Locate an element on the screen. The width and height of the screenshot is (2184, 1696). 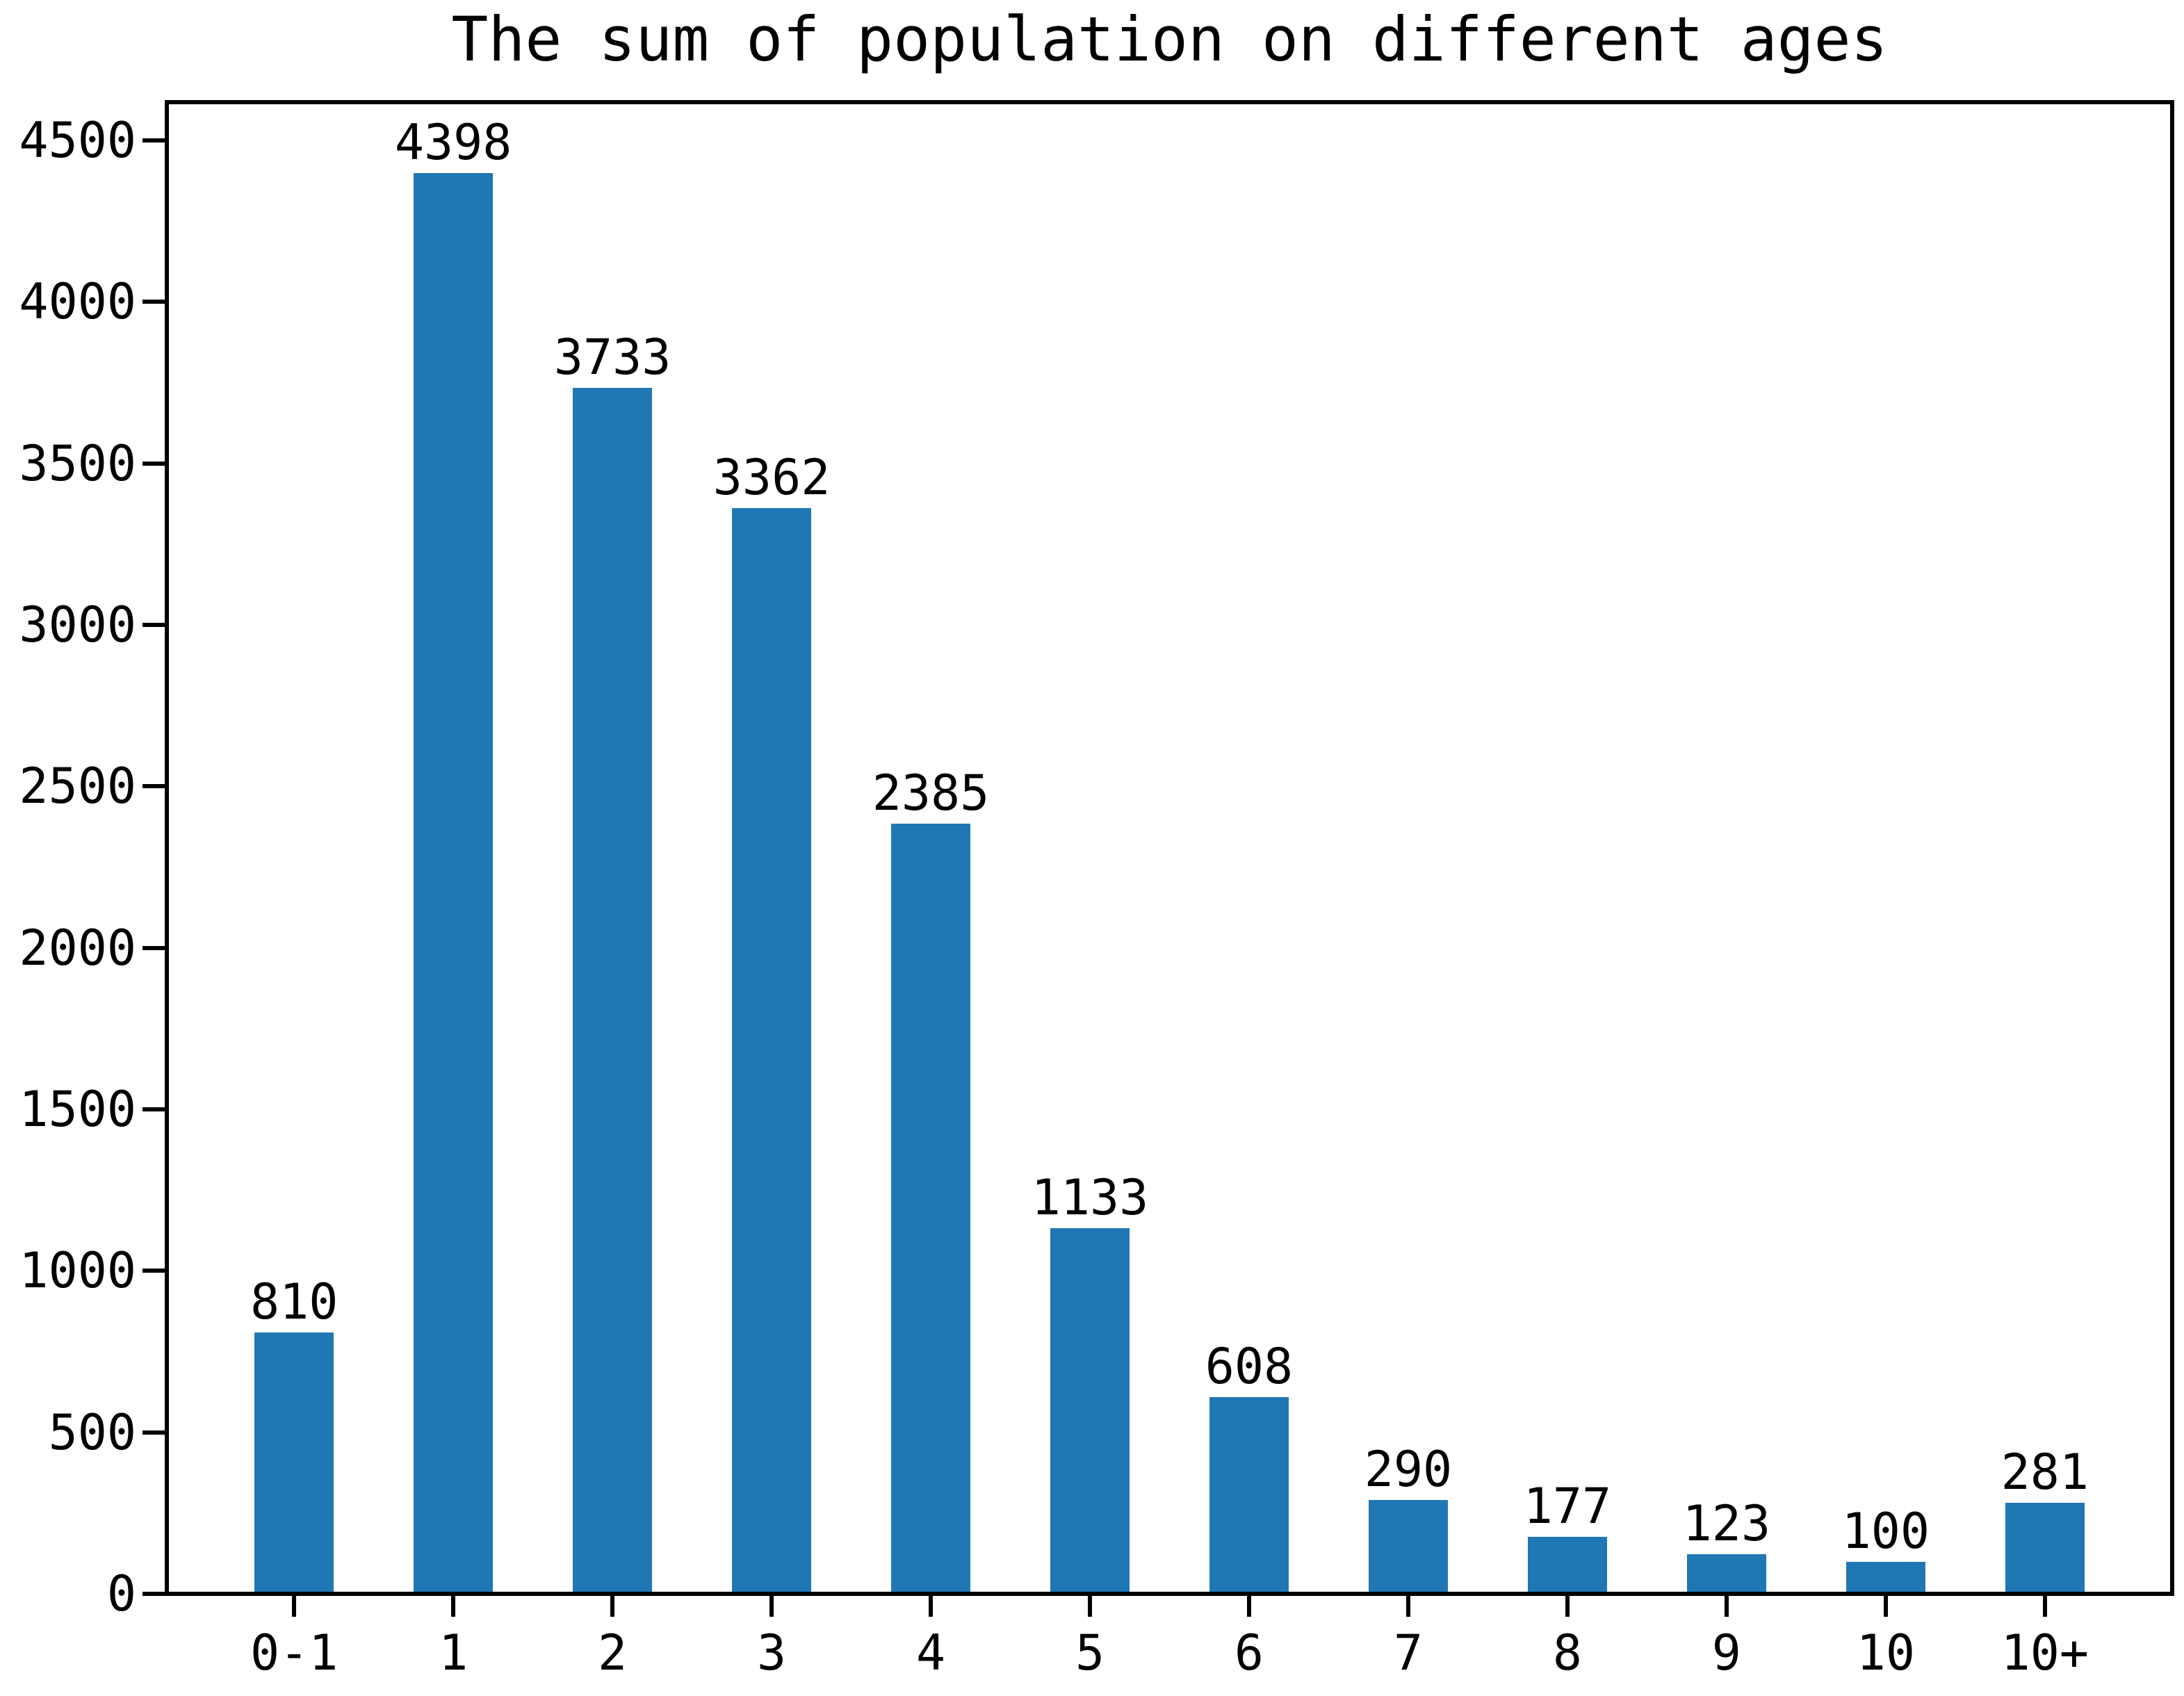
x-tick-label: 2 is located at coordinates (613, 1652).